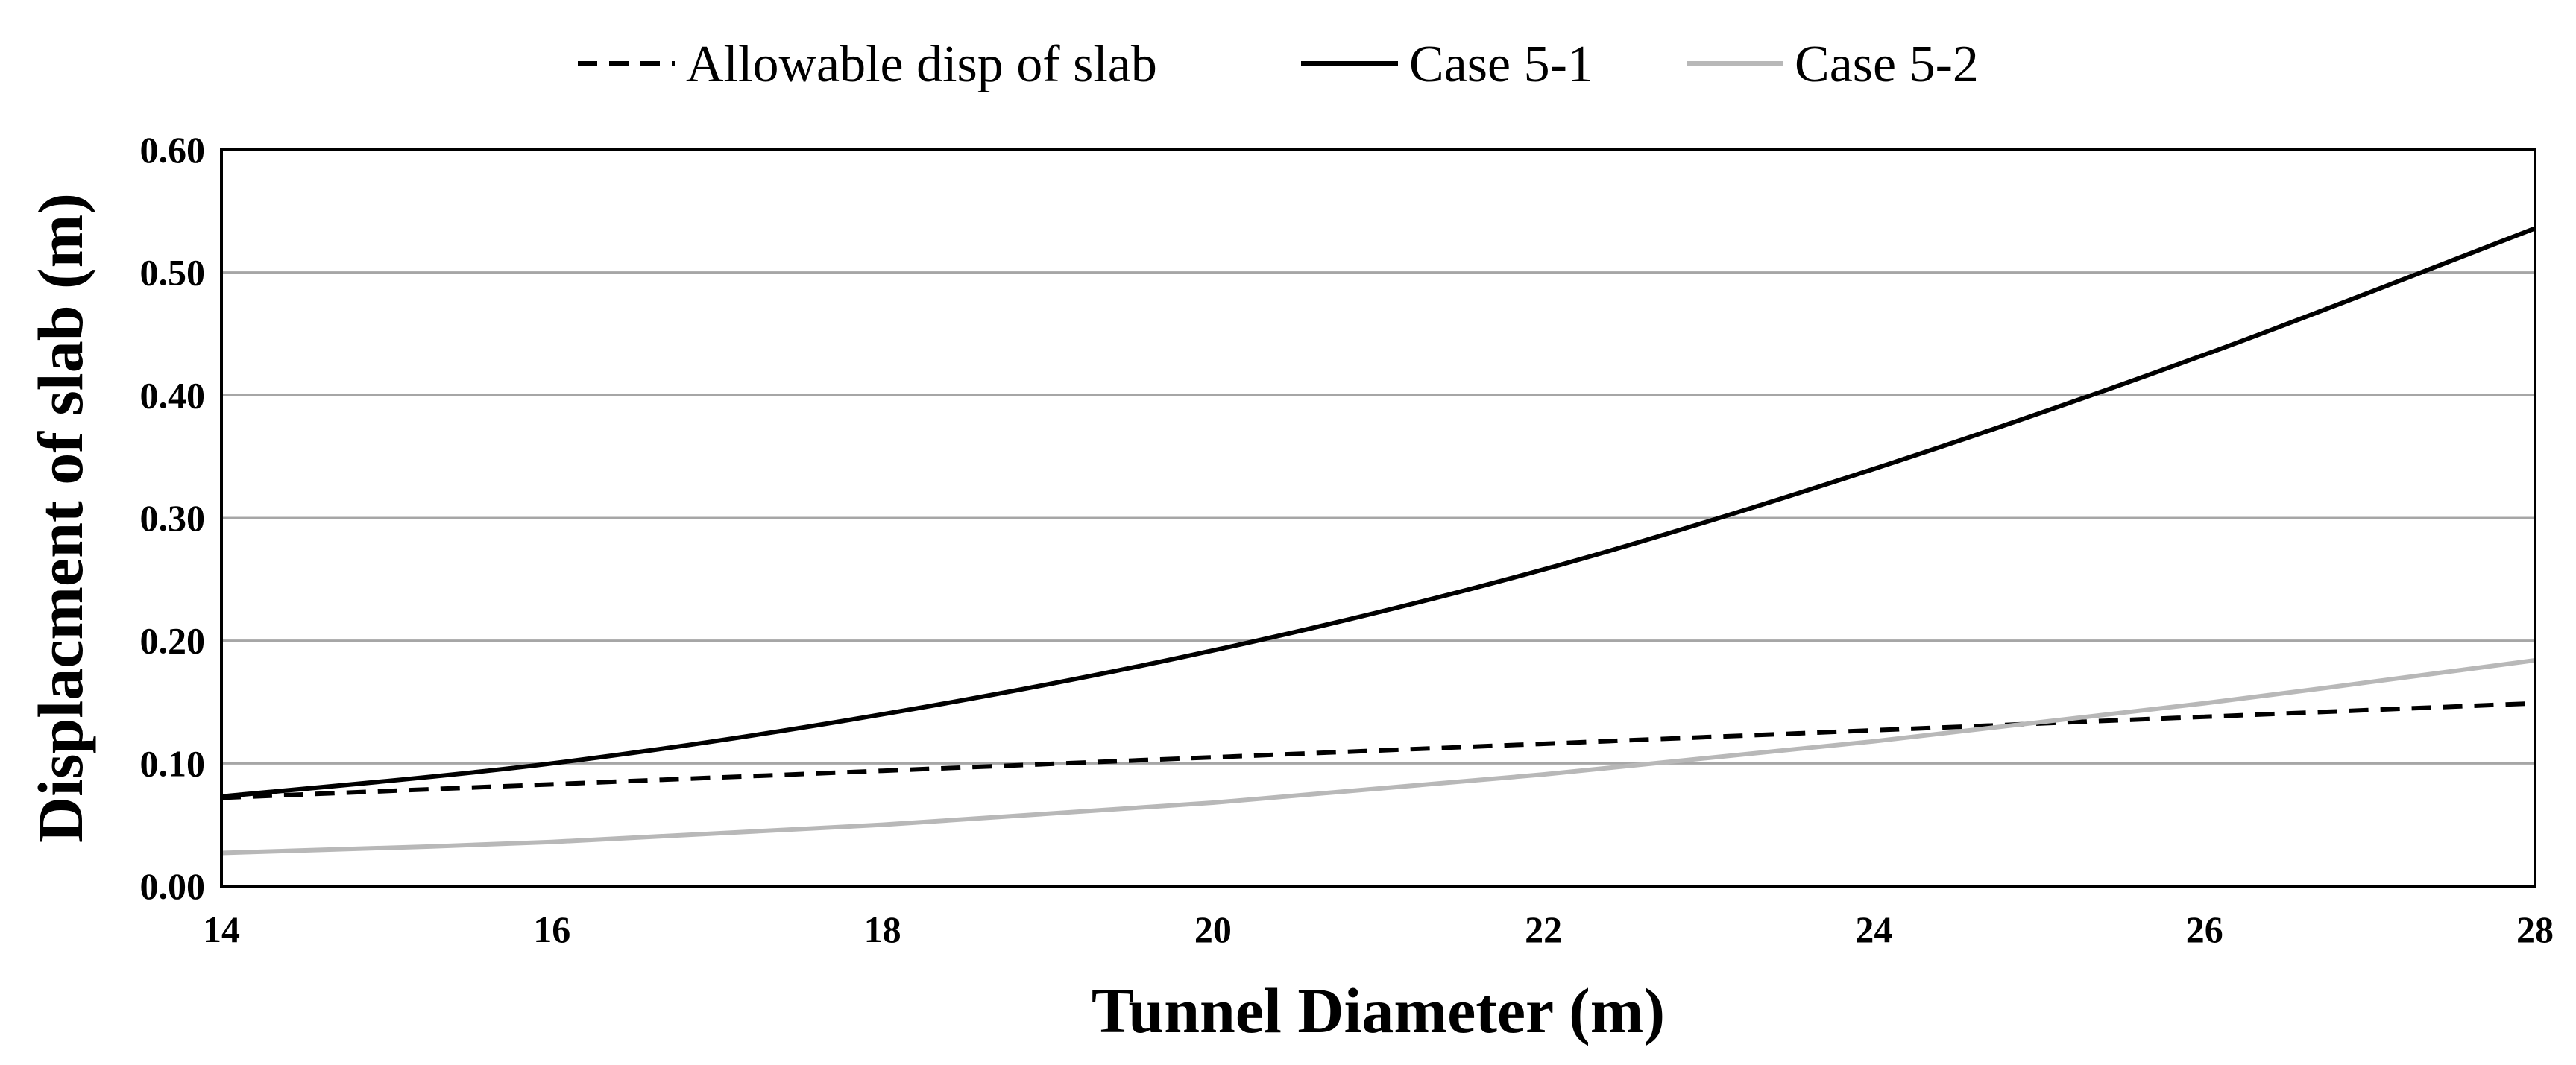 The image size is (2576, 1065). I want to click on y-tick-label: 0.20, so click(173, 641).